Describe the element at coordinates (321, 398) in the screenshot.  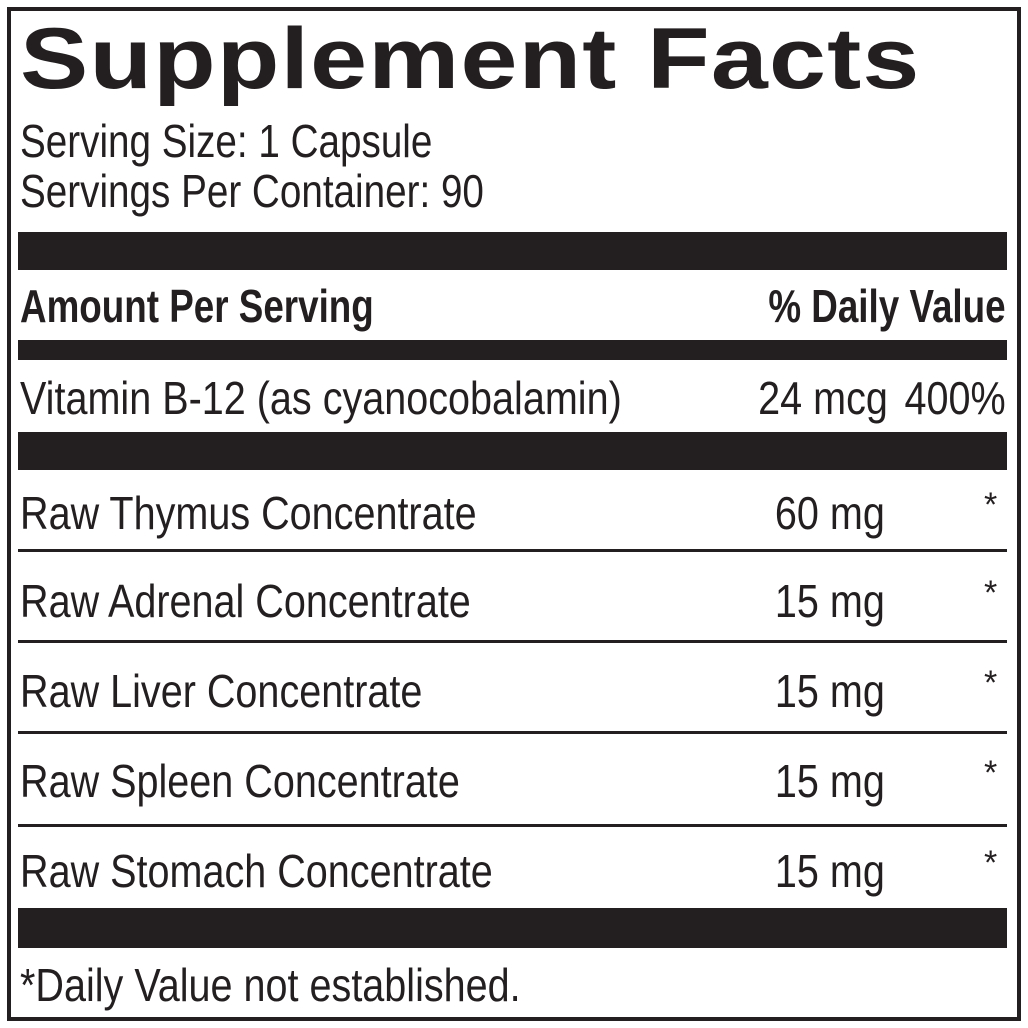
I see `vitamin-name: Vitamin B-12 (as cyanocobalamin)` at that location.